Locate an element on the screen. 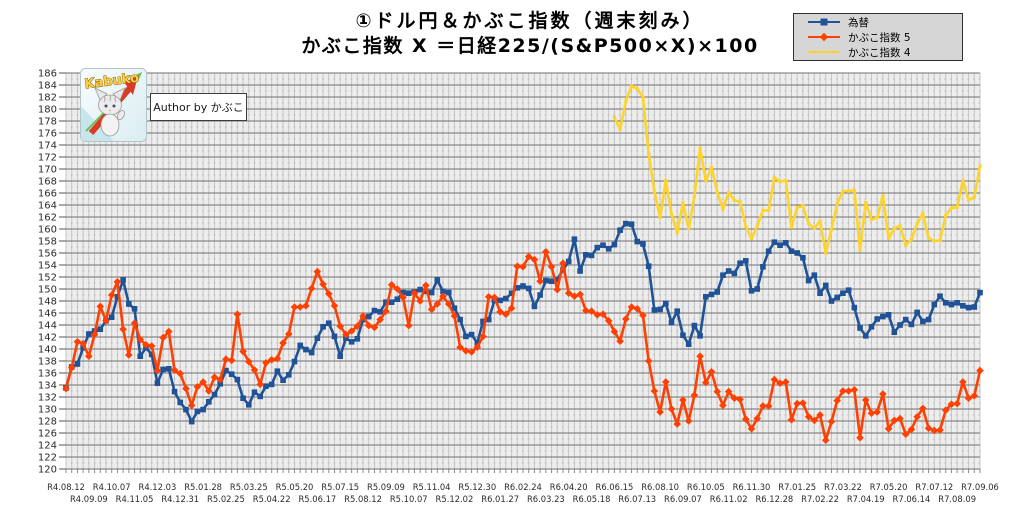  legend-item-label: かぶこ指数 4 is located at coordinates (879, 52).